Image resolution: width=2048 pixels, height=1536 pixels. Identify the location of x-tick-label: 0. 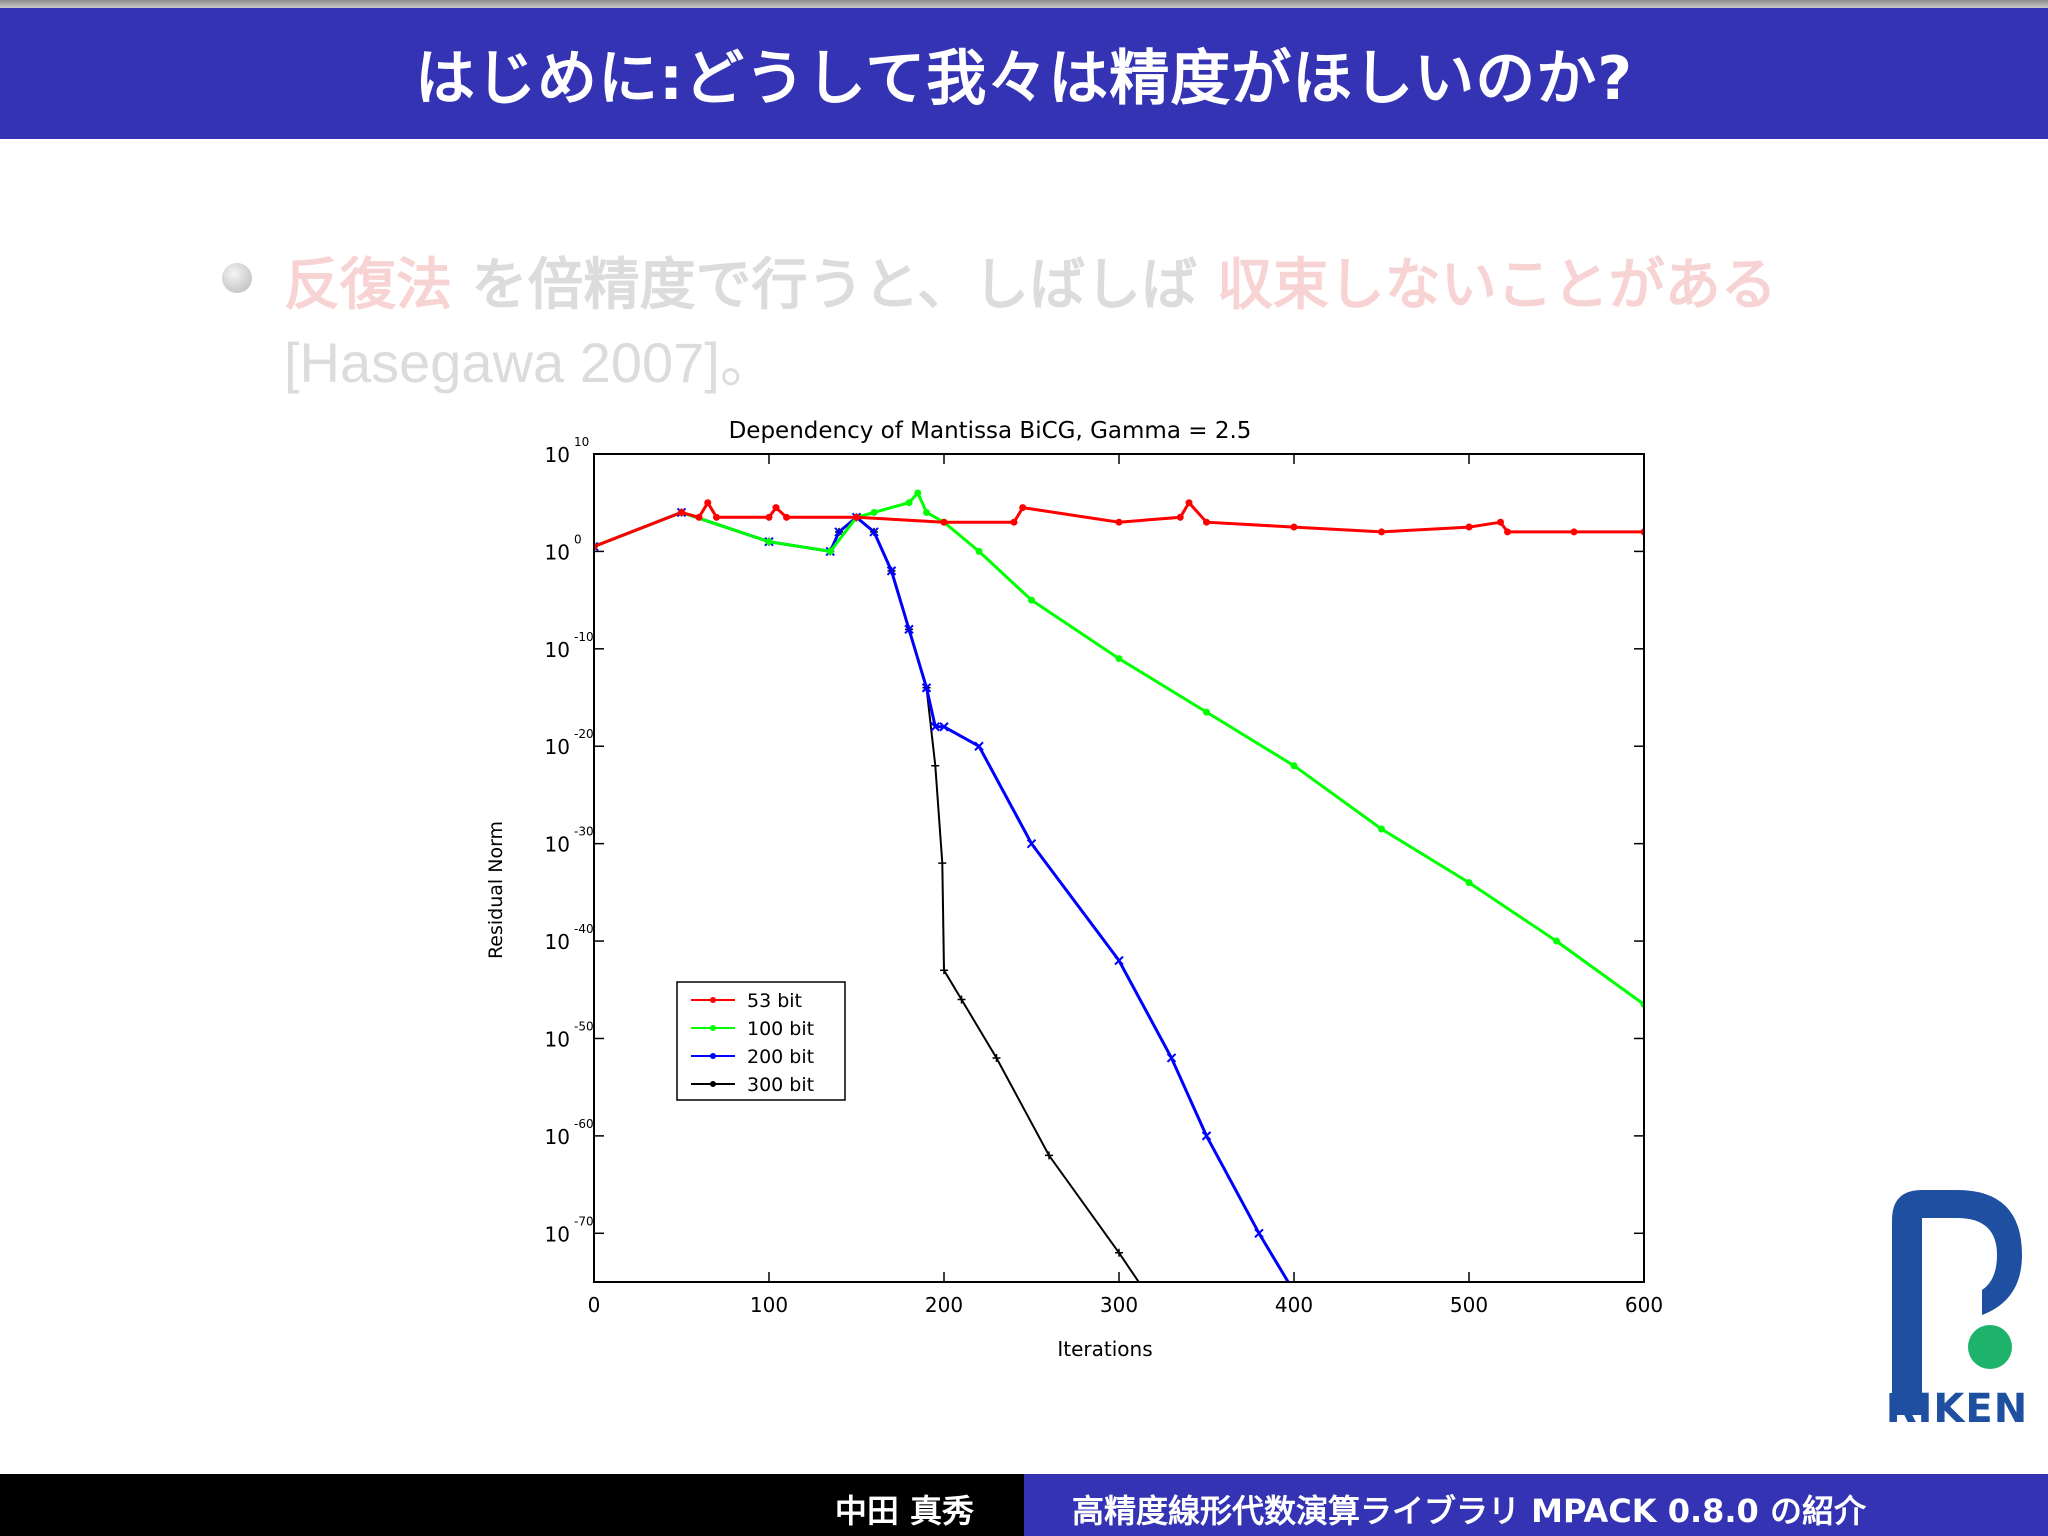
(594, 1305).